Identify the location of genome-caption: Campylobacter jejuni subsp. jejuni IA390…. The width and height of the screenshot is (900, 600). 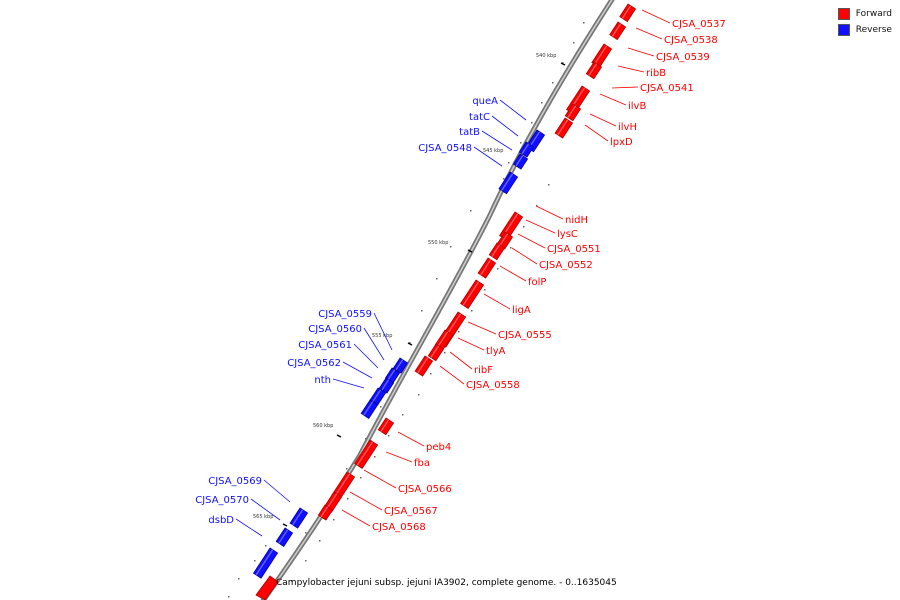
(446, 583).